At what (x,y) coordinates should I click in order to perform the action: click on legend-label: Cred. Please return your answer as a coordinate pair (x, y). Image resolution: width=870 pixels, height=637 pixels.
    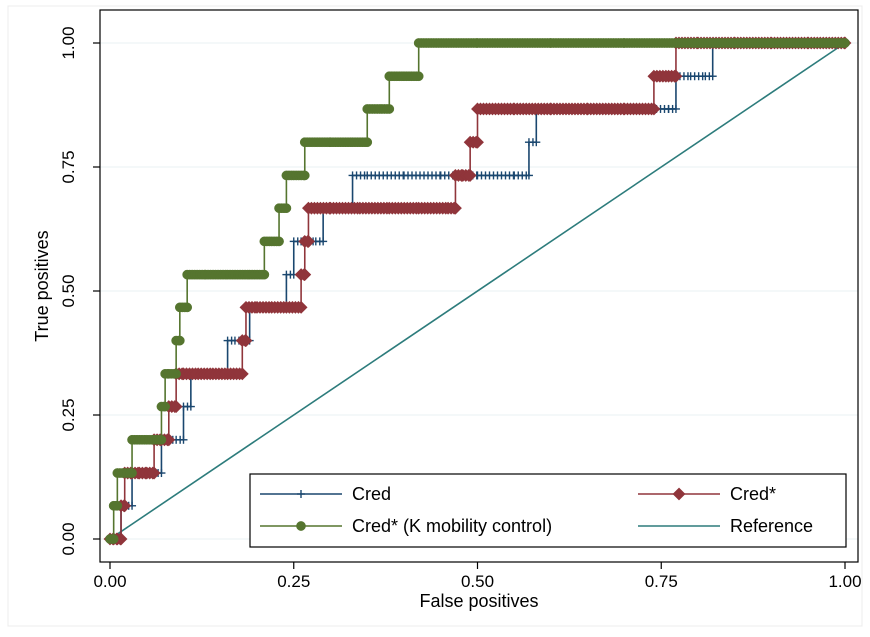
    Looking at the image, I should click on (371, 494).